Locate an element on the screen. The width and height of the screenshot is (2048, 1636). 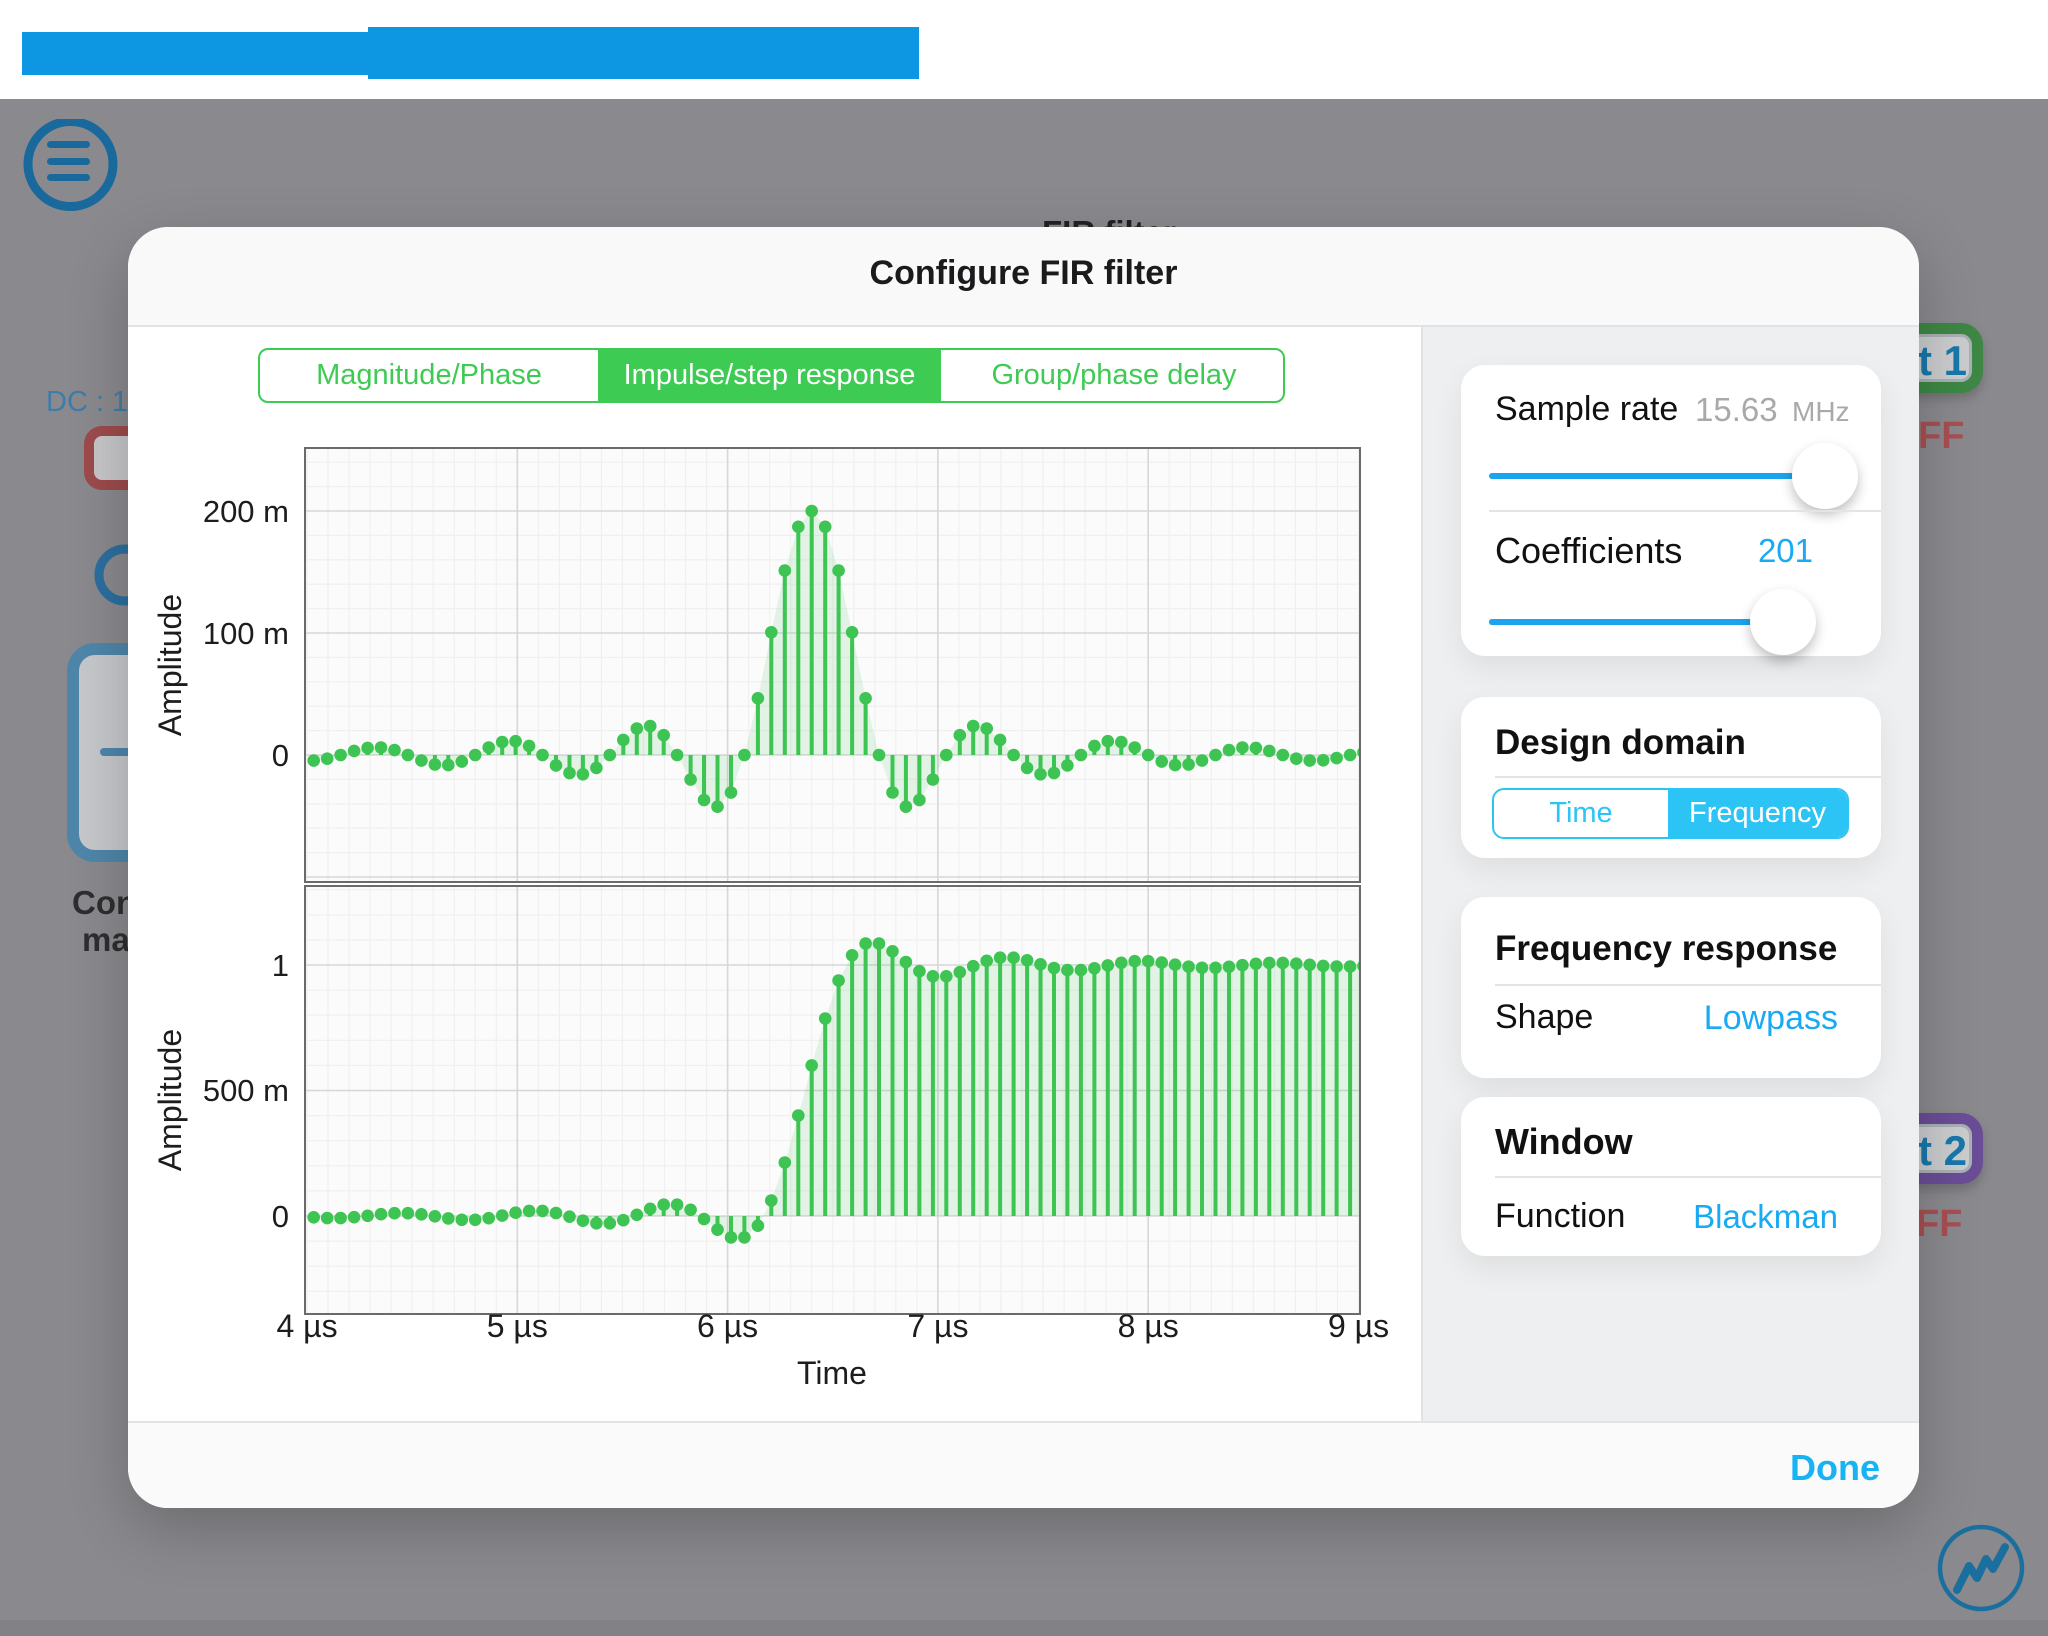
svg-text: 6 µs is located at coordinates (727, 1326).